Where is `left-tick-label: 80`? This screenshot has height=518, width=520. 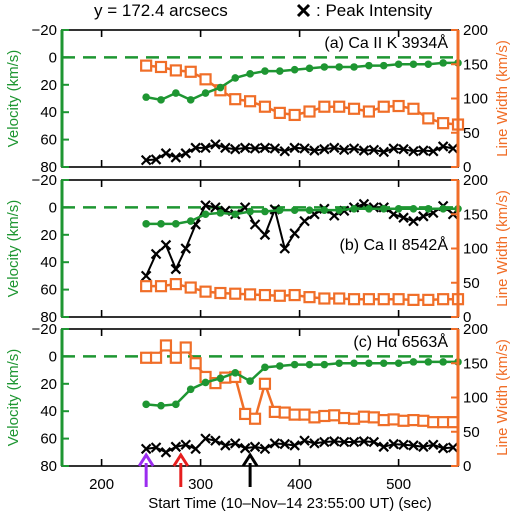
left-tick-label: 80 is located at coordinates (48, 317).